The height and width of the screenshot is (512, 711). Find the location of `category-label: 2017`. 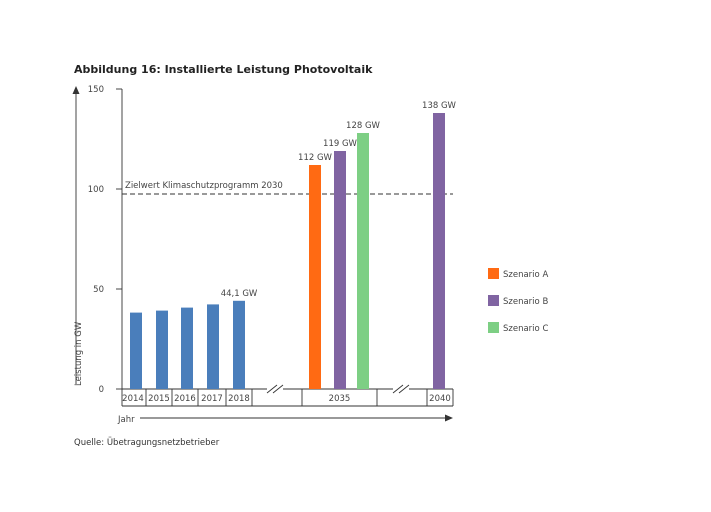

category-label: 2017 is located at coordinates (212, 399).